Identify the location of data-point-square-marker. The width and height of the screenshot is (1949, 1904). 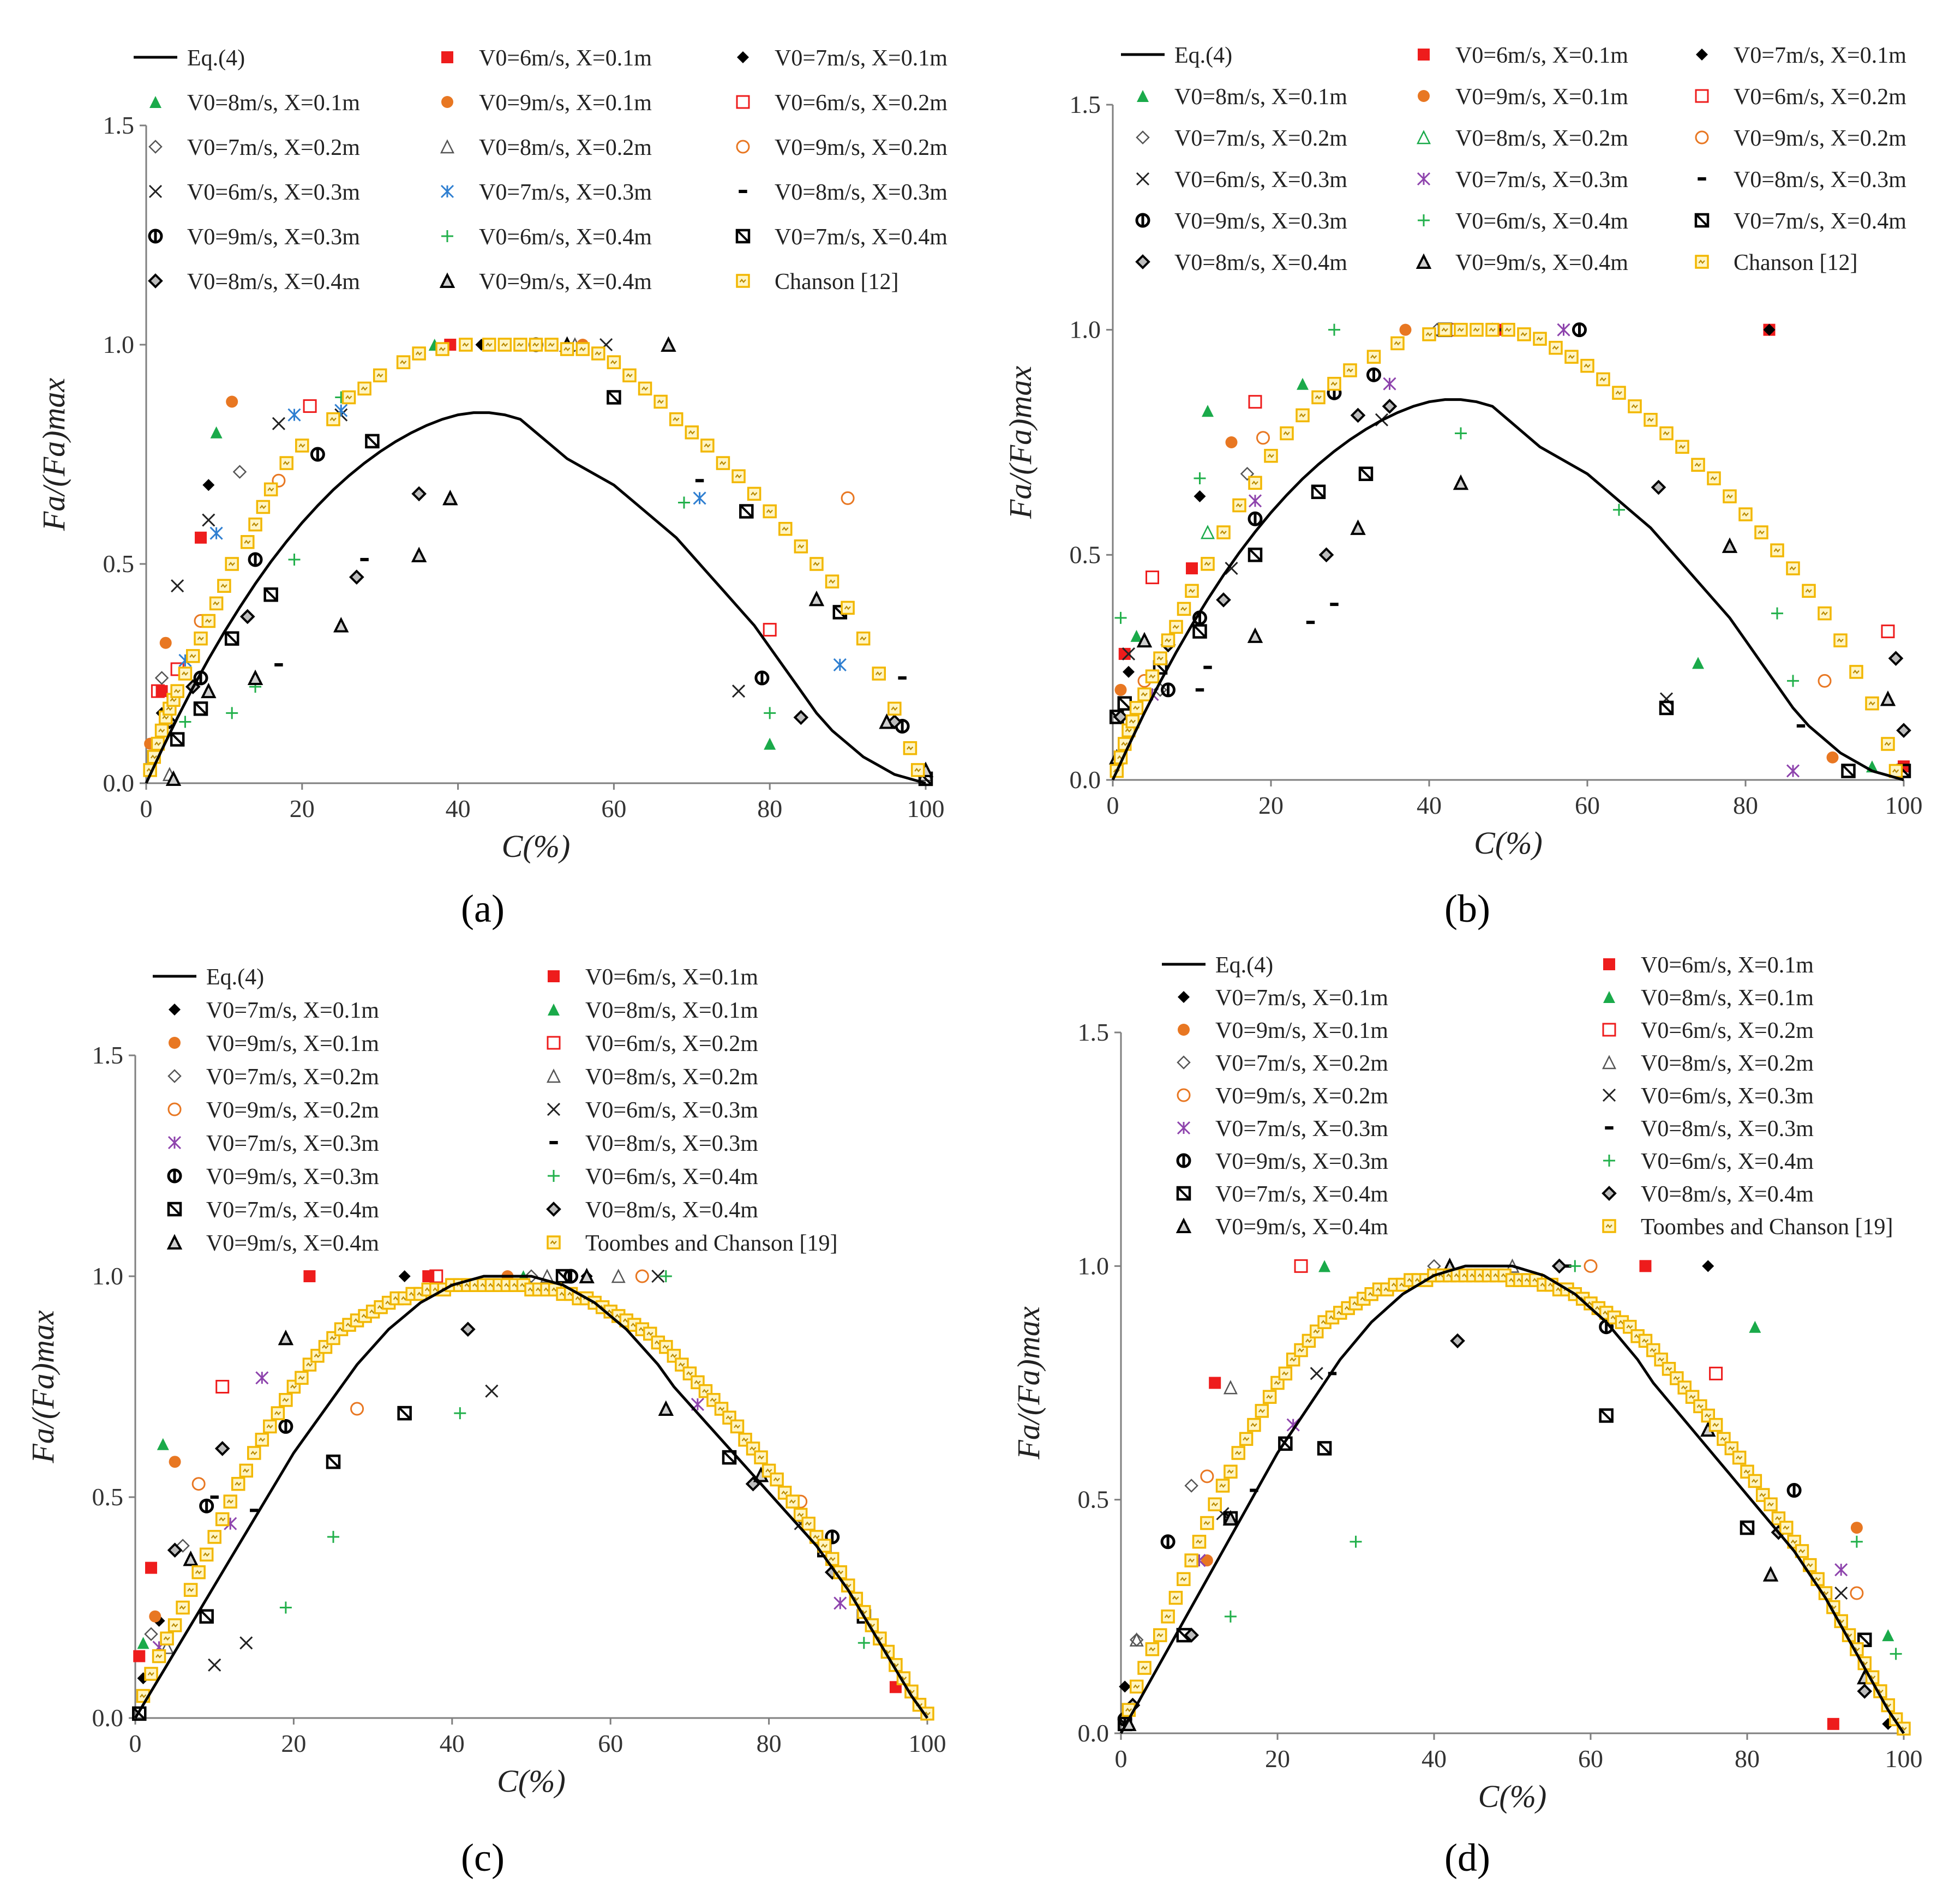
(1646, 1266).